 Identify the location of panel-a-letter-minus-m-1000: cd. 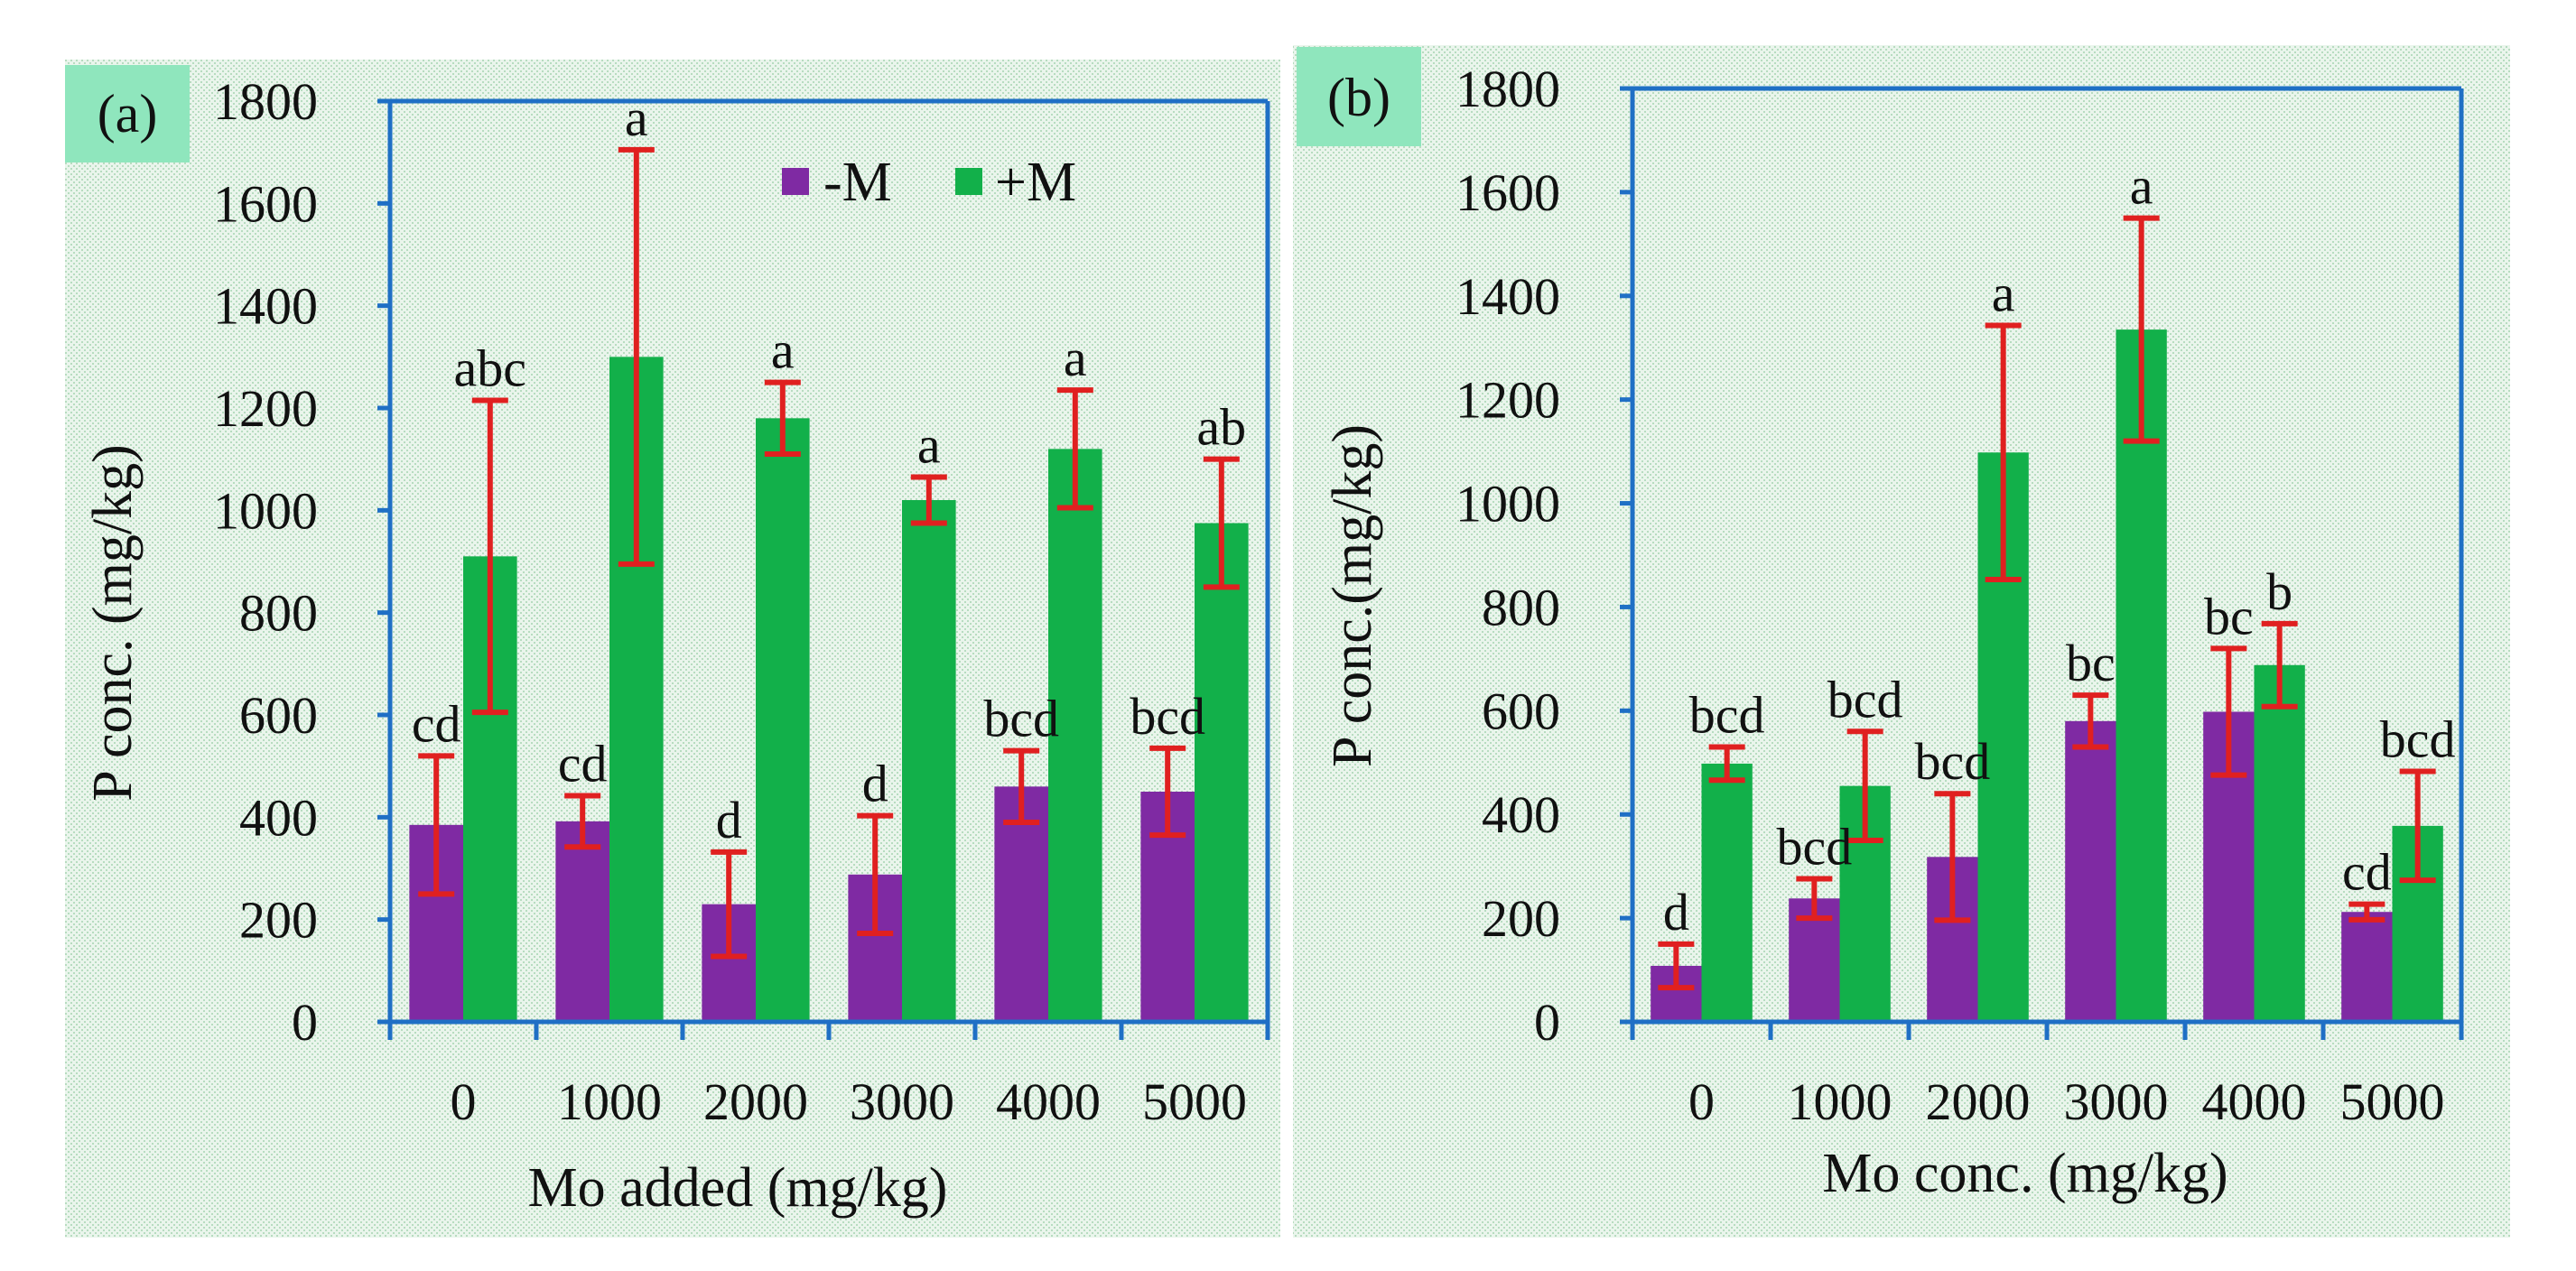
(583, 764).